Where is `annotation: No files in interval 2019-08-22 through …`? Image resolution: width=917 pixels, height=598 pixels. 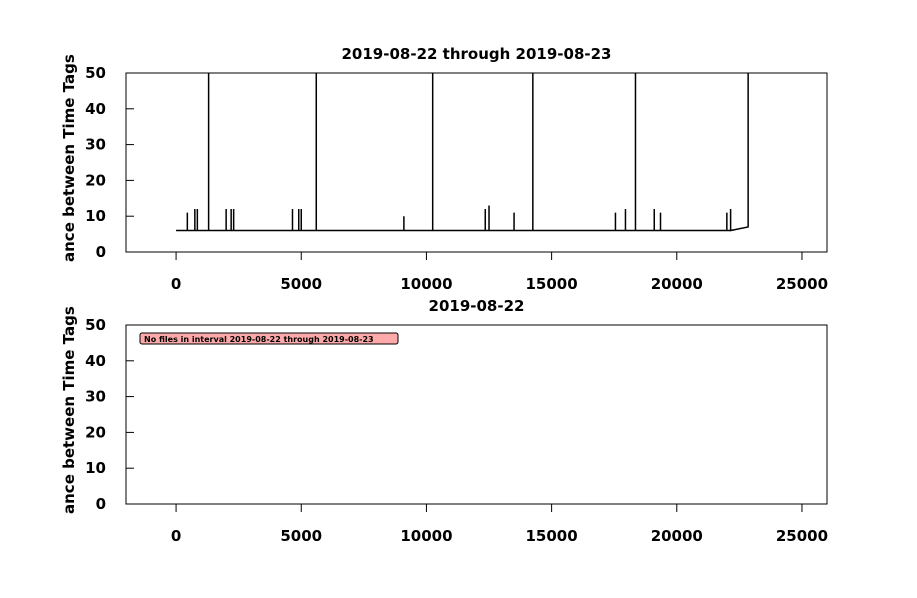 annotation: No files in interval 2019-08-22 through … is located at coordinates (259, 339).